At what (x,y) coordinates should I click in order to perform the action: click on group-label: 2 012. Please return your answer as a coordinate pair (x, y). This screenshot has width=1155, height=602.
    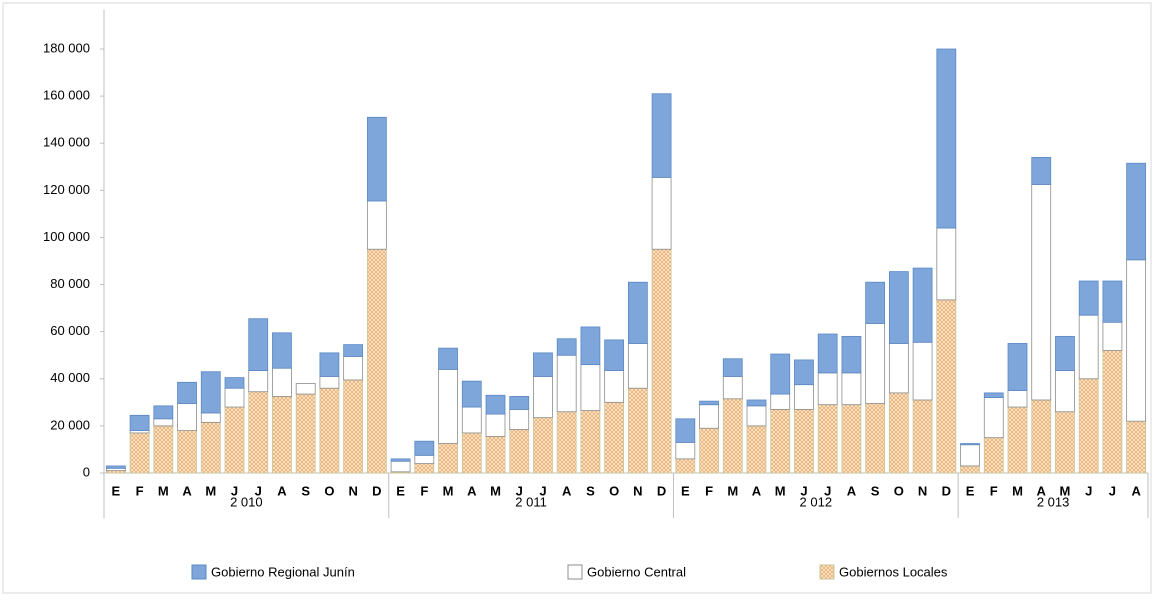
    Looking at the image, I should click on (816, 501).